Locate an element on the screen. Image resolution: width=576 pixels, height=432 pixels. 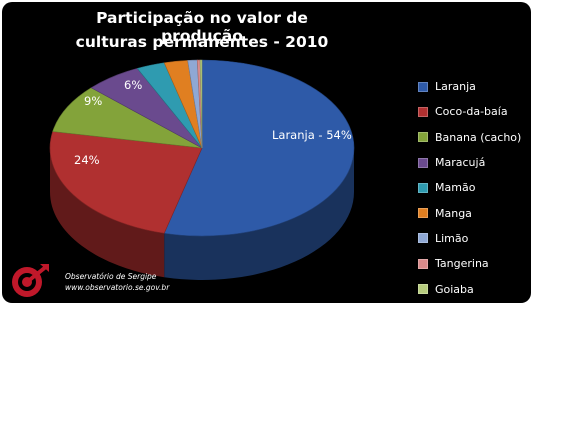
pie-slice-coco-da-ba-a is located at coordinates (126, 182).